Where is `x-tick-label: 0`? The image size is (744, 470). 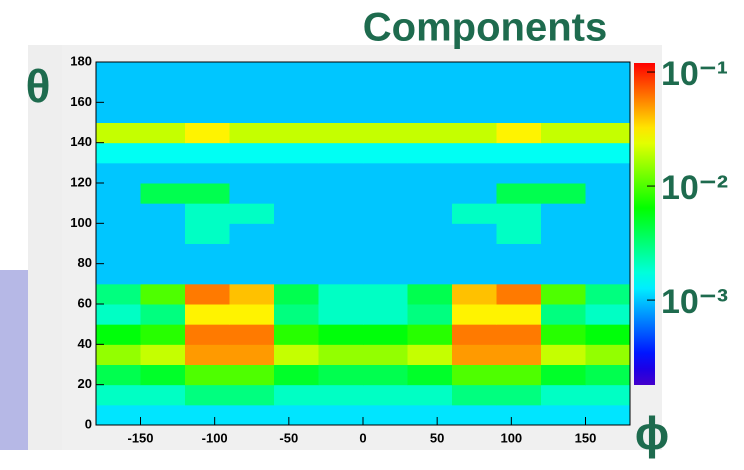
x-tick-label: 0 is located at coordinates (362, 437).